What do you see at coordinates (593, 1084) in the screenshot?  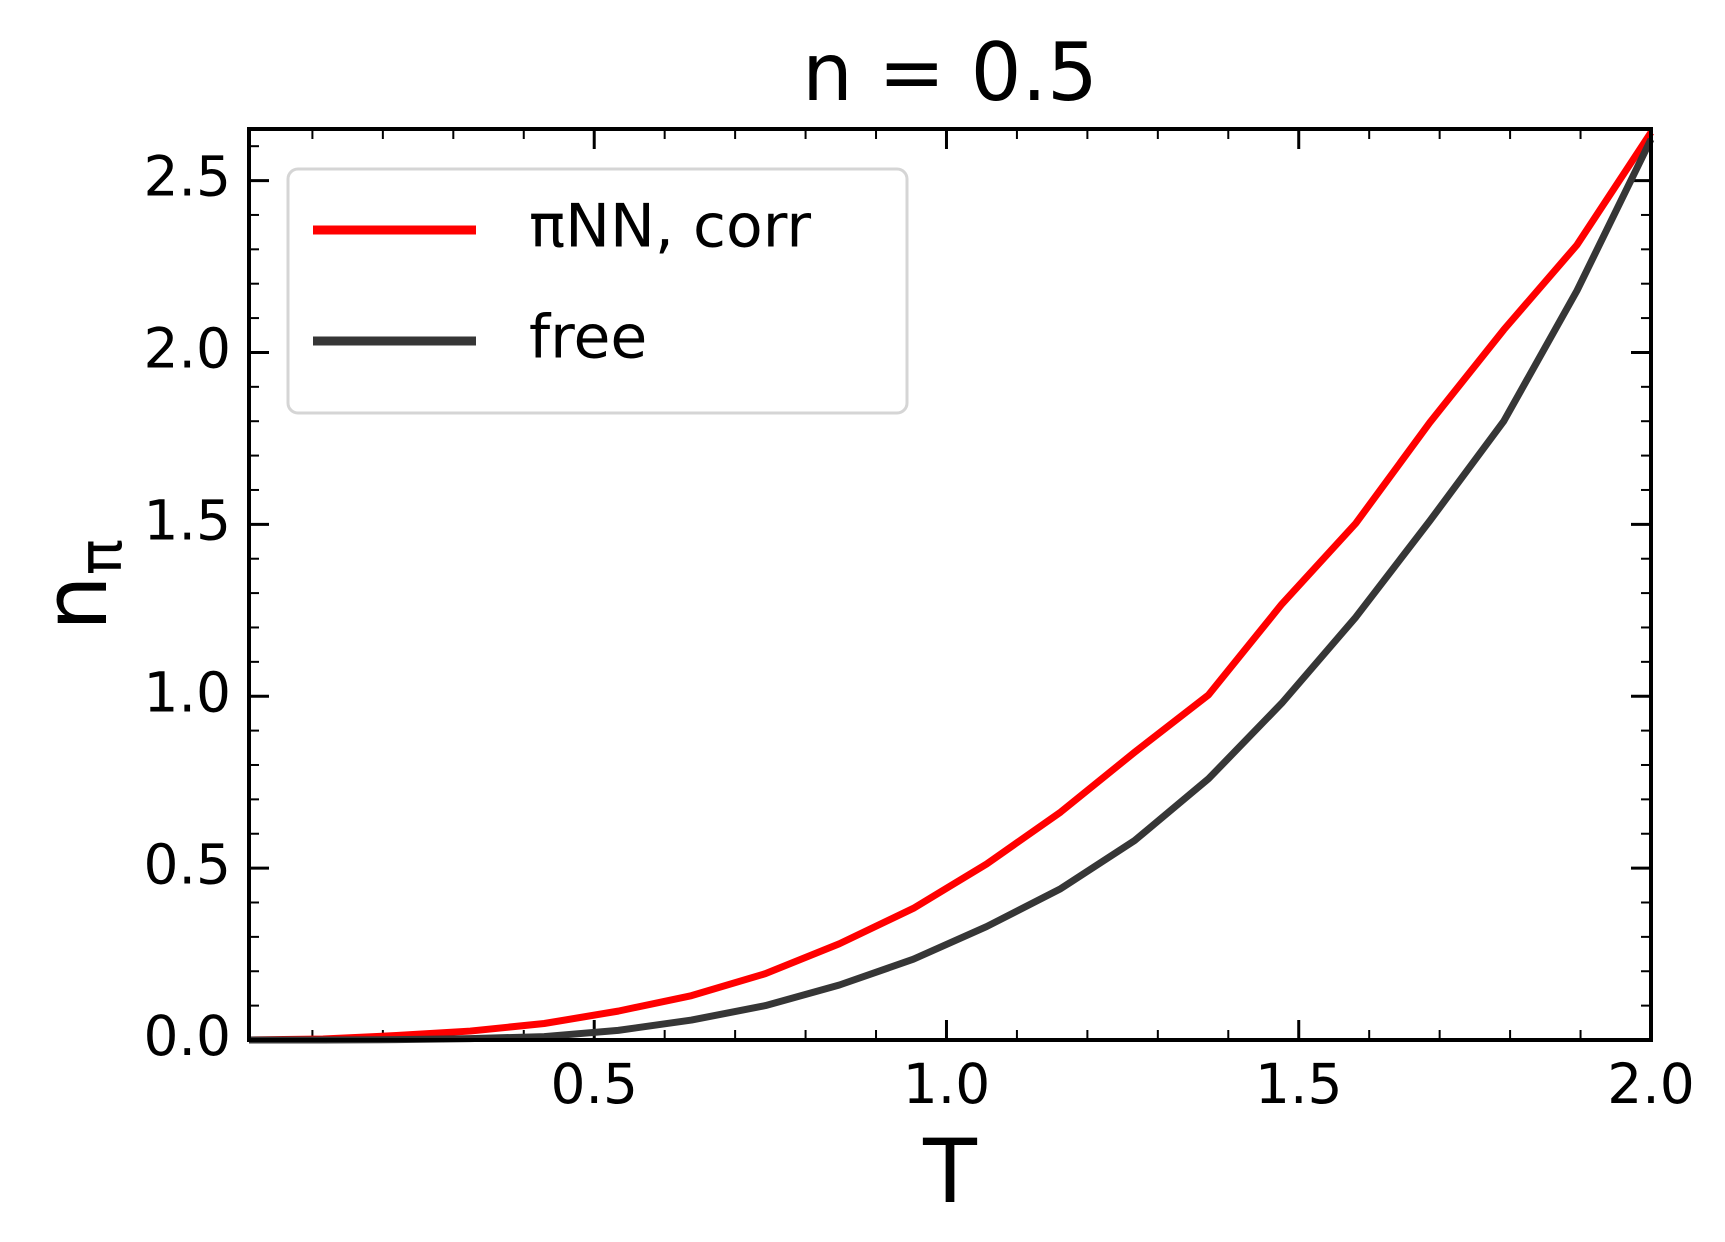 I see `x-tick-label: 0.5` at bounding box center [593, 1084].